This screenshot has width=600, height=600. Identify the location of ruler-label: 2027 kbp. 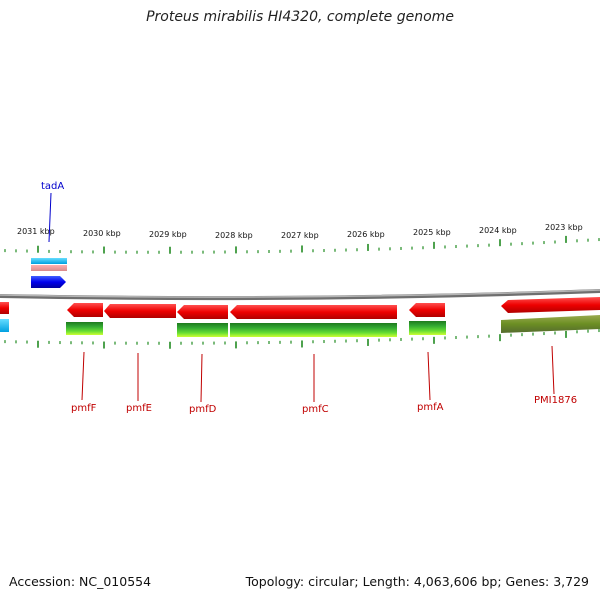
(300, 235).